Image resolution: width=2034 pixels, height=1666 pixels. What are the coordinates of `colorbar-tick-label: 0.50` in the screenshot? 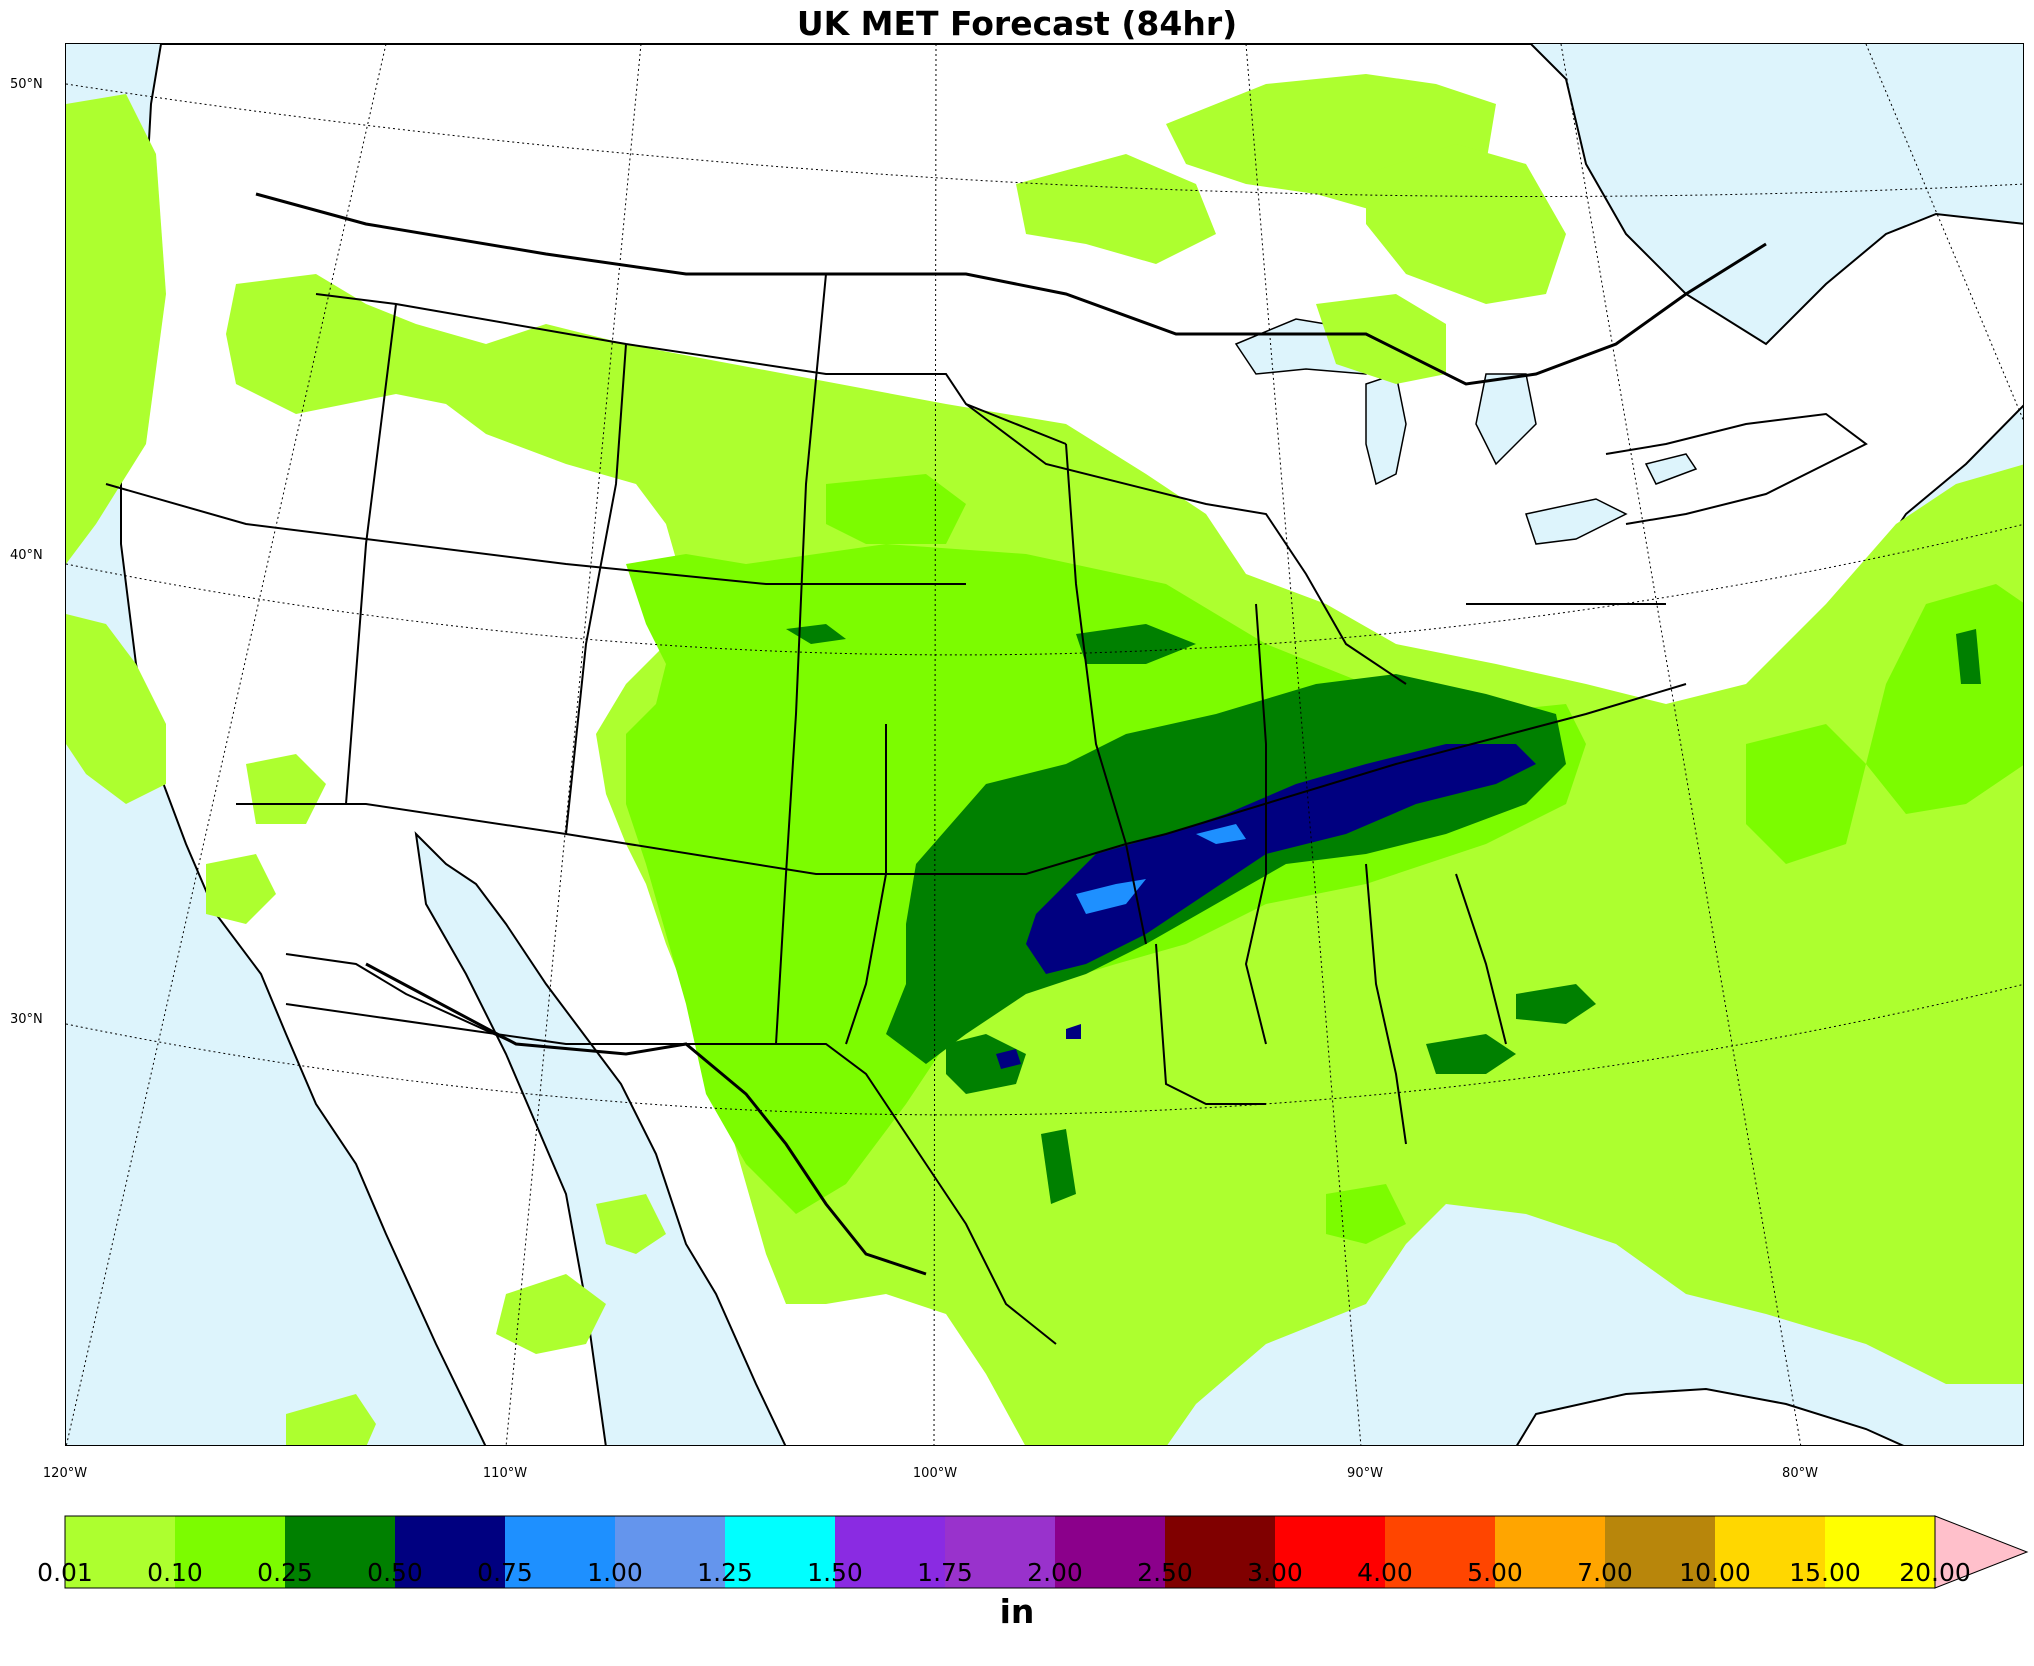 It's located at (395, 1572).